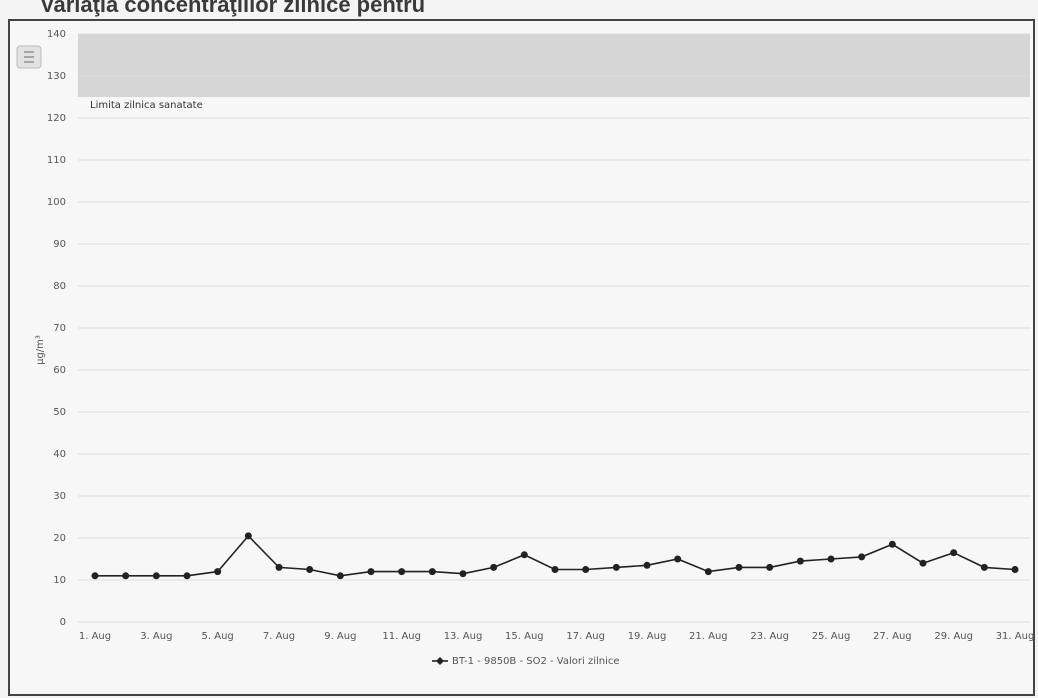 This screenshot has height=698, width=1038. Describe the element at coordinates (56, 202) in the screenshot. I see `y-tick-label: 100` at that location.